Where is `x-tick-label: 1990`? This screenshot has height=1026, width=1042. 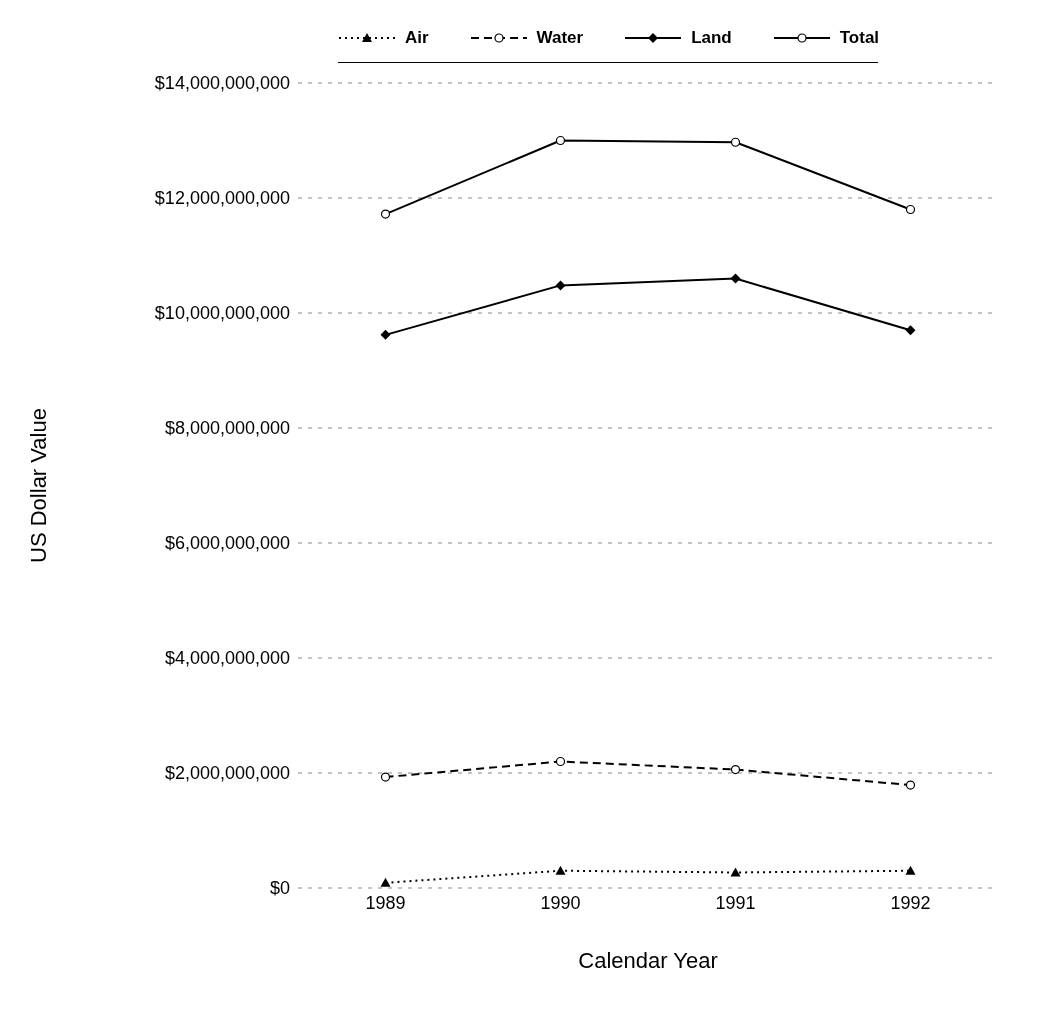 x-tick-label: 1990 is located at coordinates (560, 902).